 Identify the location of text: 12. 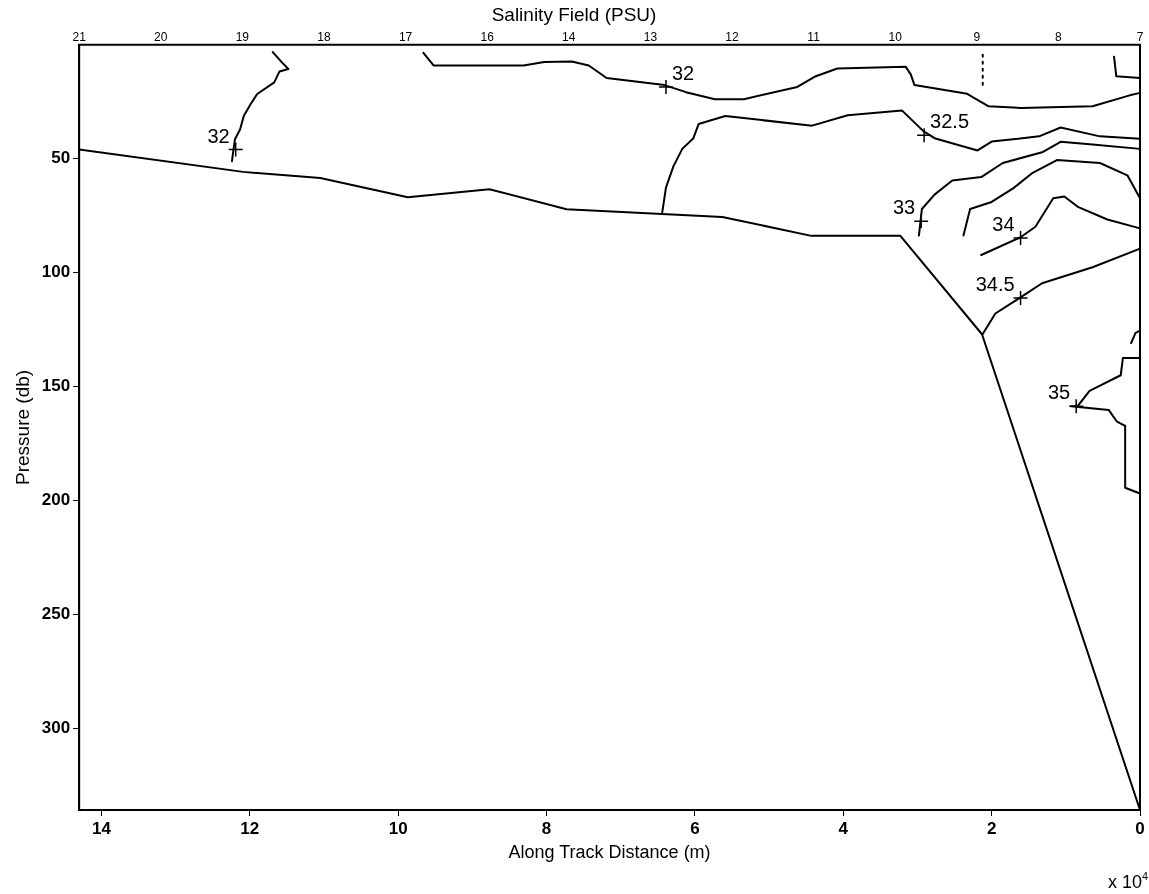
(732, 36).